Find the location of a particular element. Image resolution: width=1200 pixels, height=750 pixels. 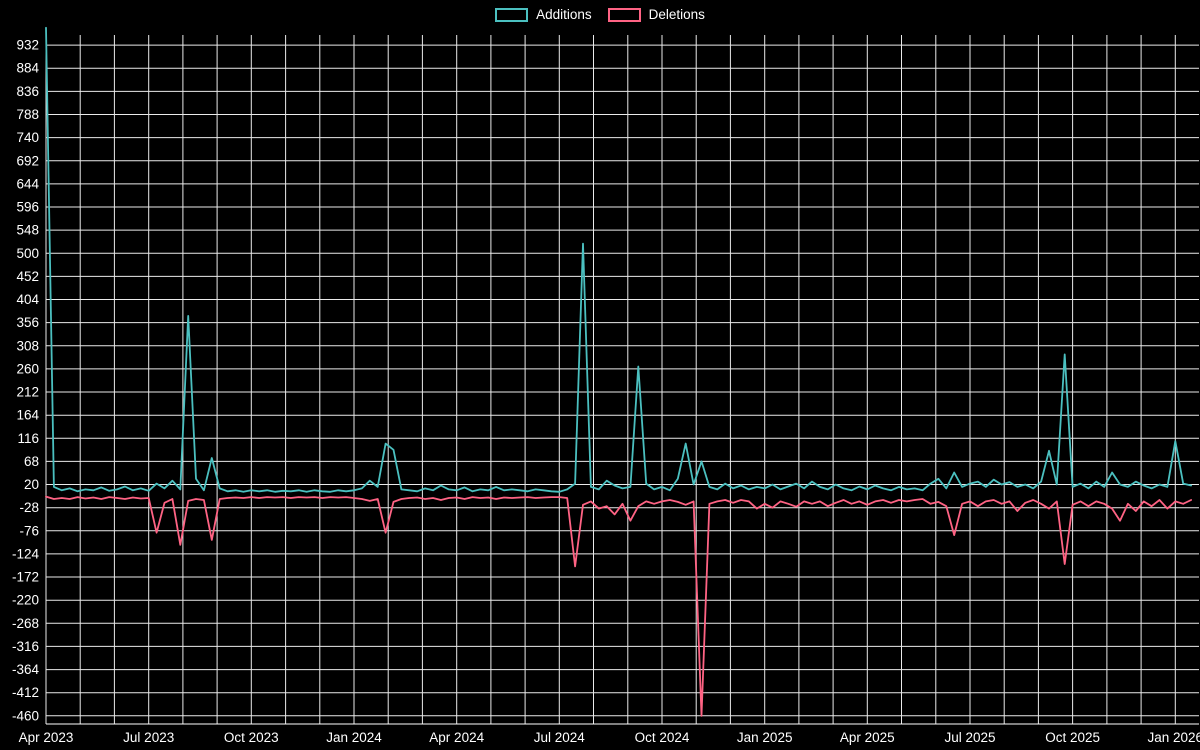

y-tick-label: 68 is located at coordinates (31, 461).